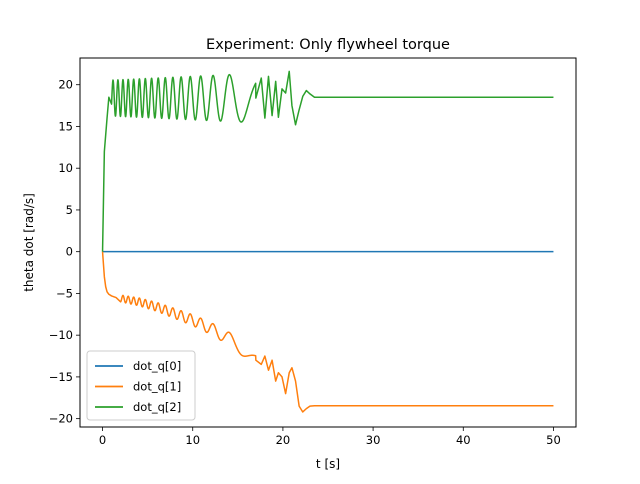  I want to click on chart-title: Experiment: Only flywheel torque, so click(328, 45).